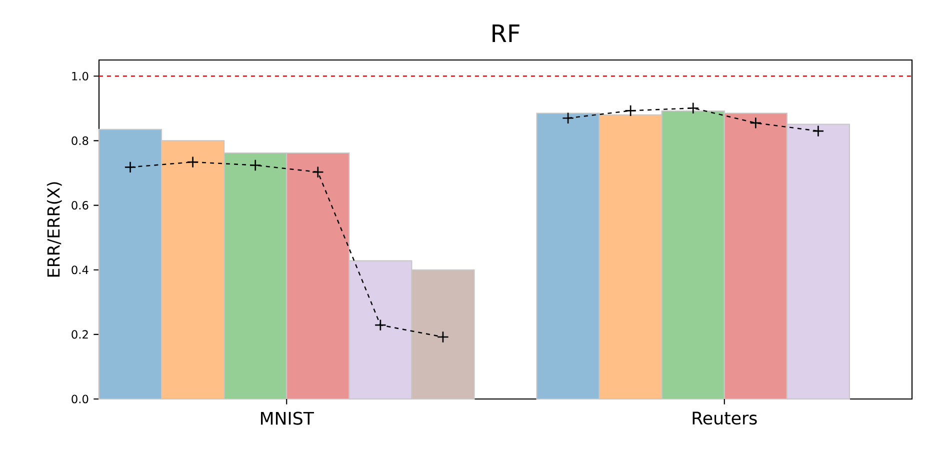  Describe the element at coordinates (80, 270) in the screenshot. I see `y-tick-label: 0.4` at that location.